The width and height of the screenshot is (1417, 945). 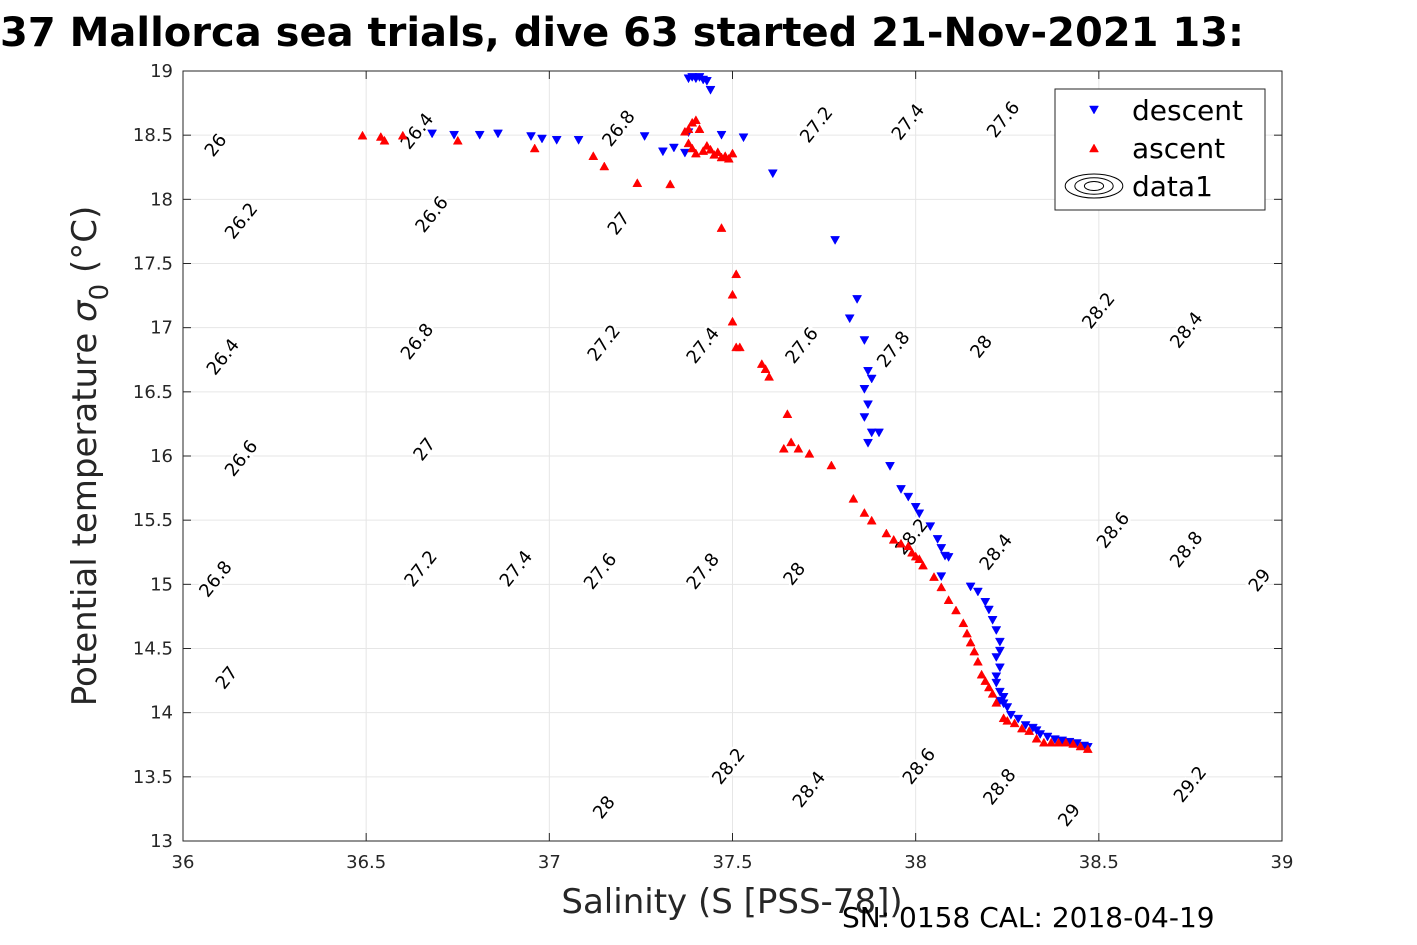 What do you see at coordinates (1282, 862) in the screenshot?
I see `x-tick-label: 39` at bounding box center [1282, 862].